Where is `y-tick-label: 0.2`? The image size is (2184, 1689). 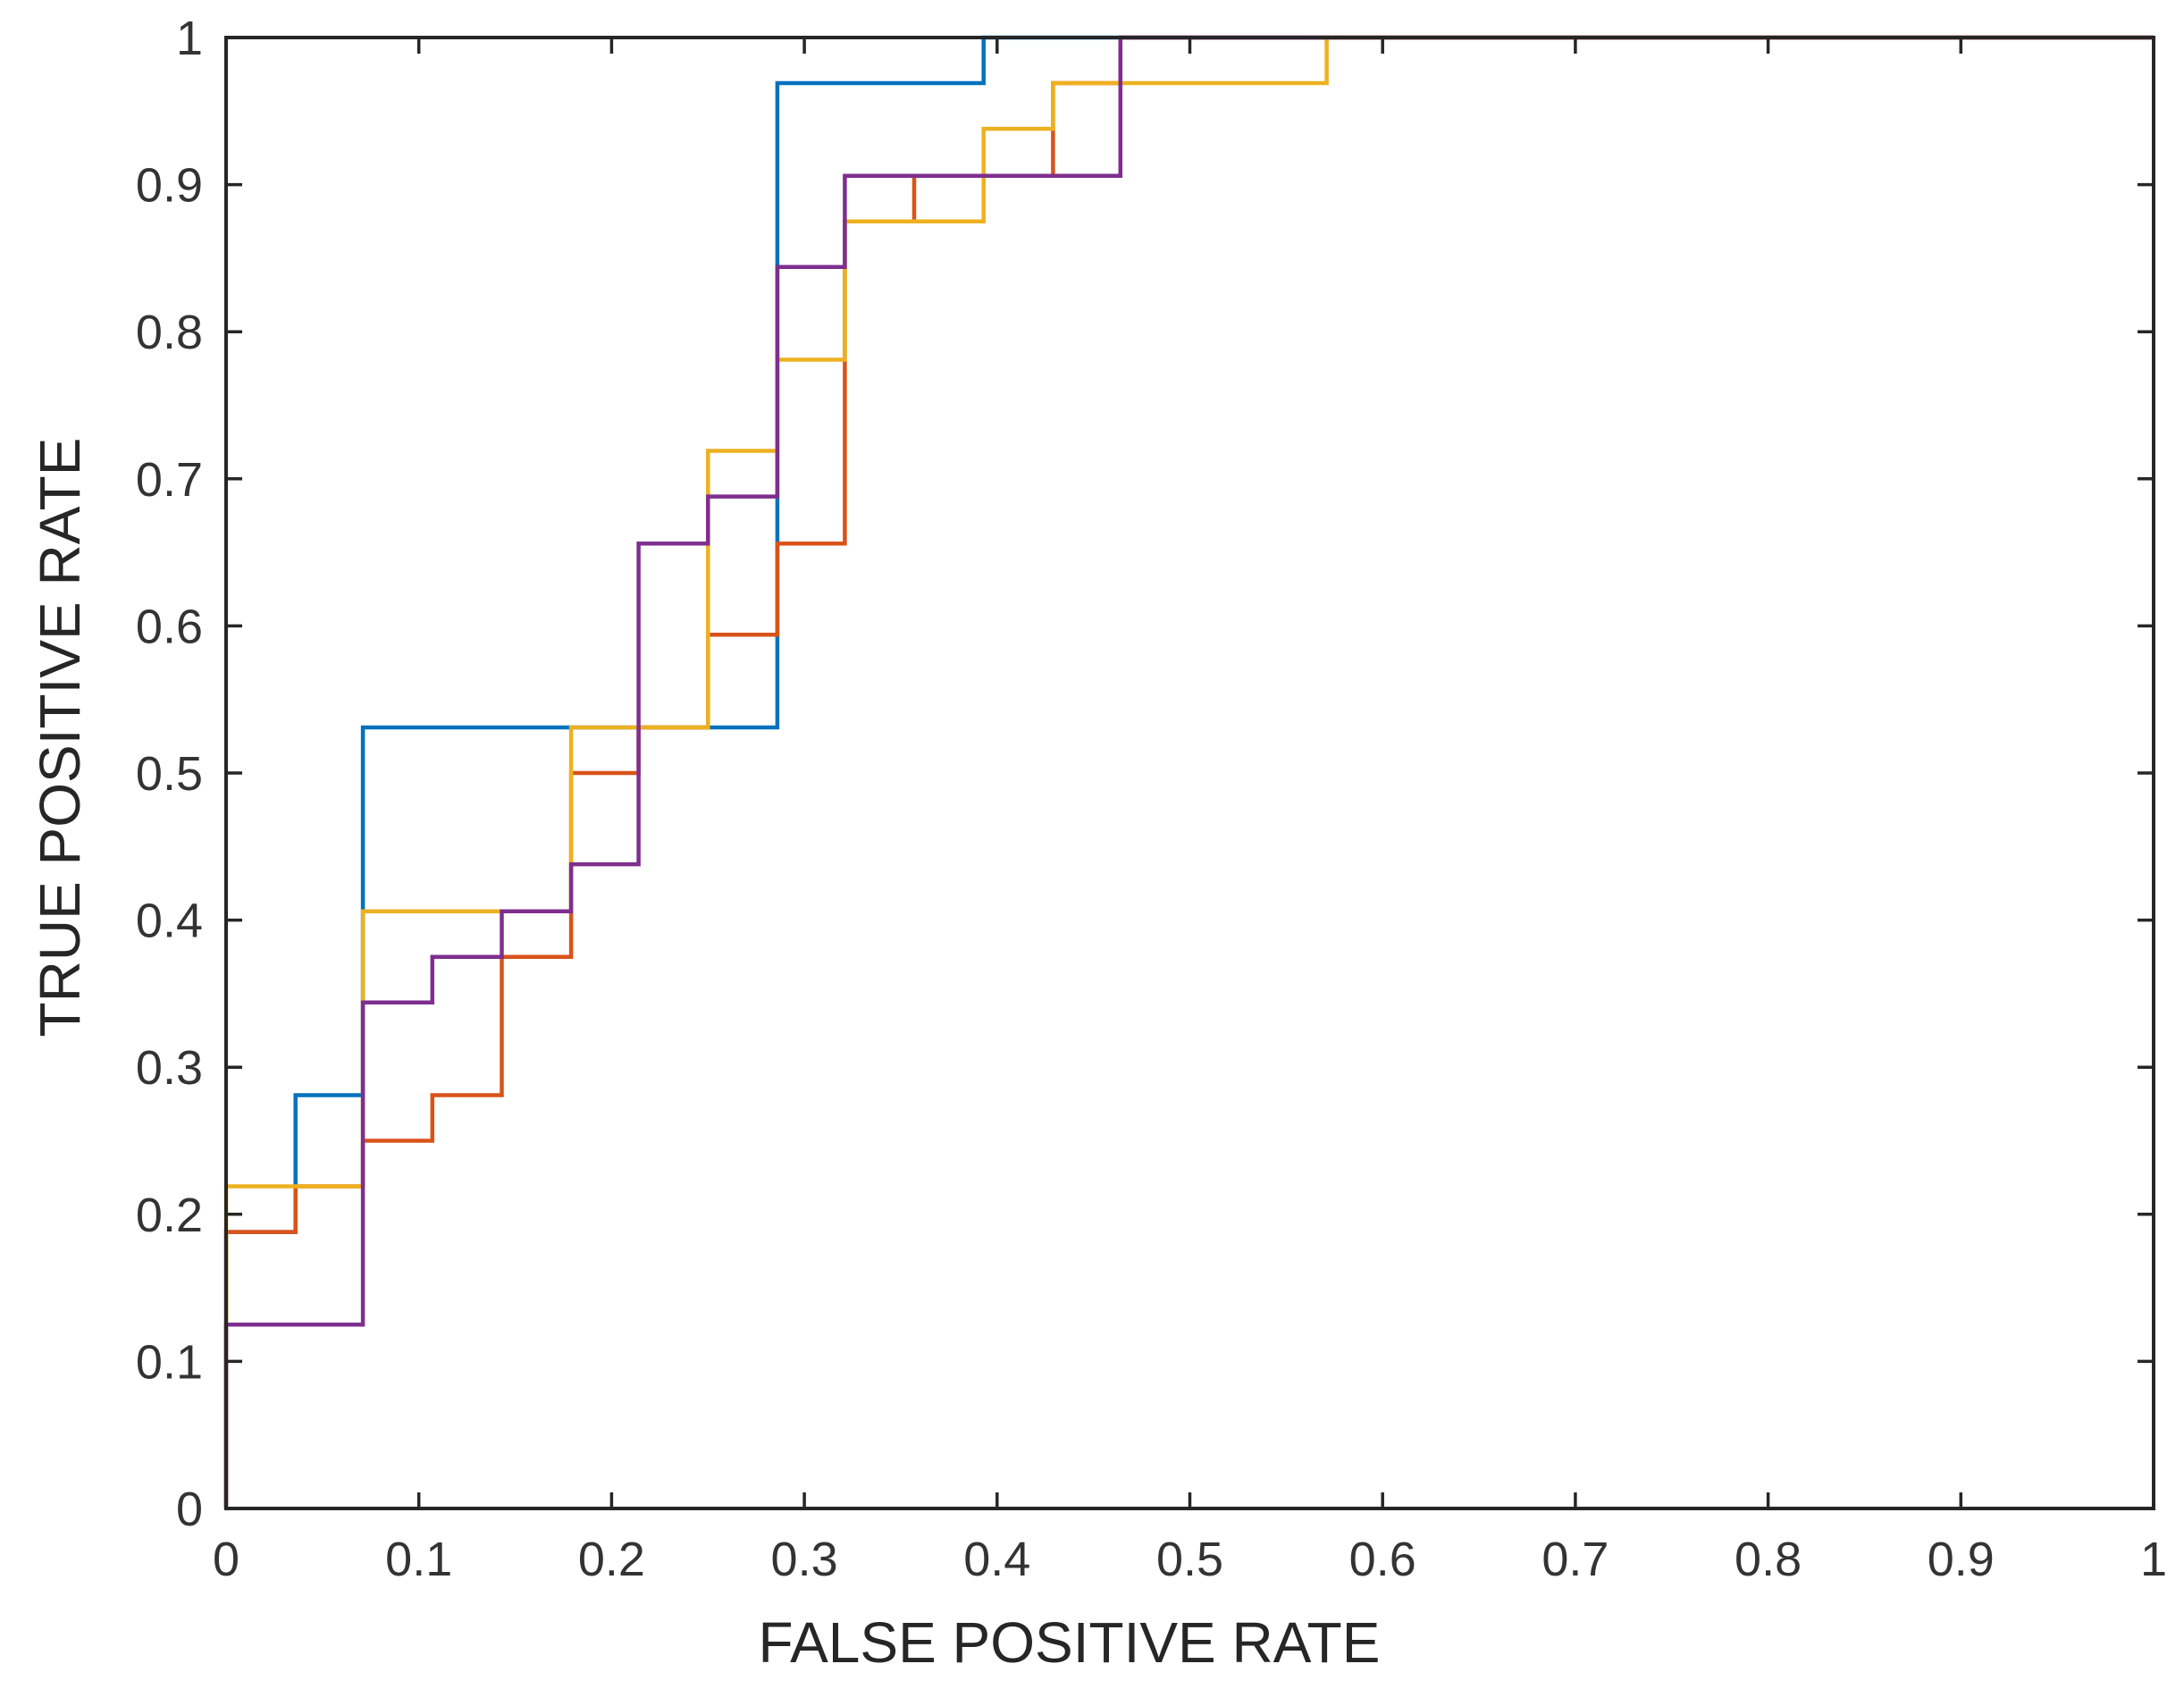
y-tick-label: 0.2 is located at coordinates (169, 1215).